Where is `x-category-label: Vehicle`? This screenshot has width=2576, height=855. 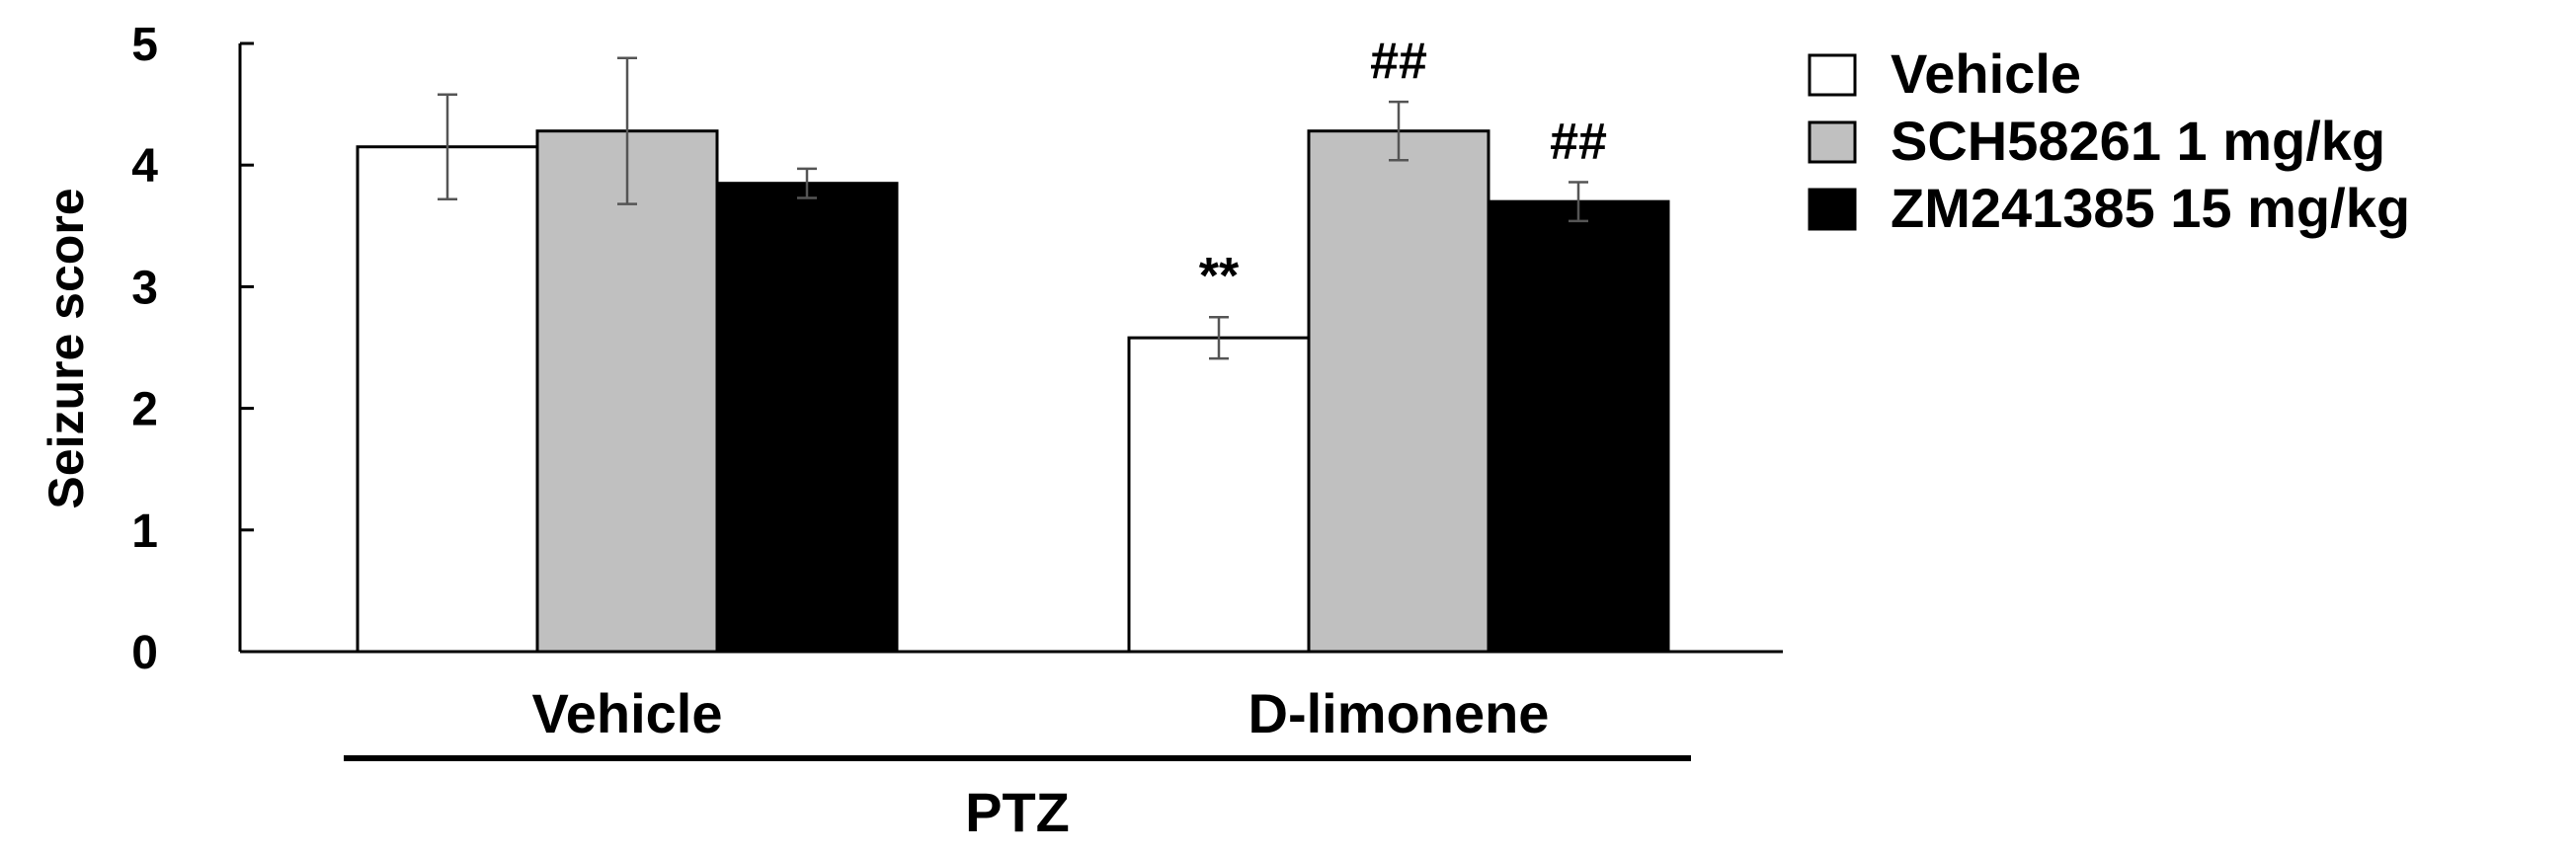
x-category-label: Vehicle is located at coordinates (626, 713).